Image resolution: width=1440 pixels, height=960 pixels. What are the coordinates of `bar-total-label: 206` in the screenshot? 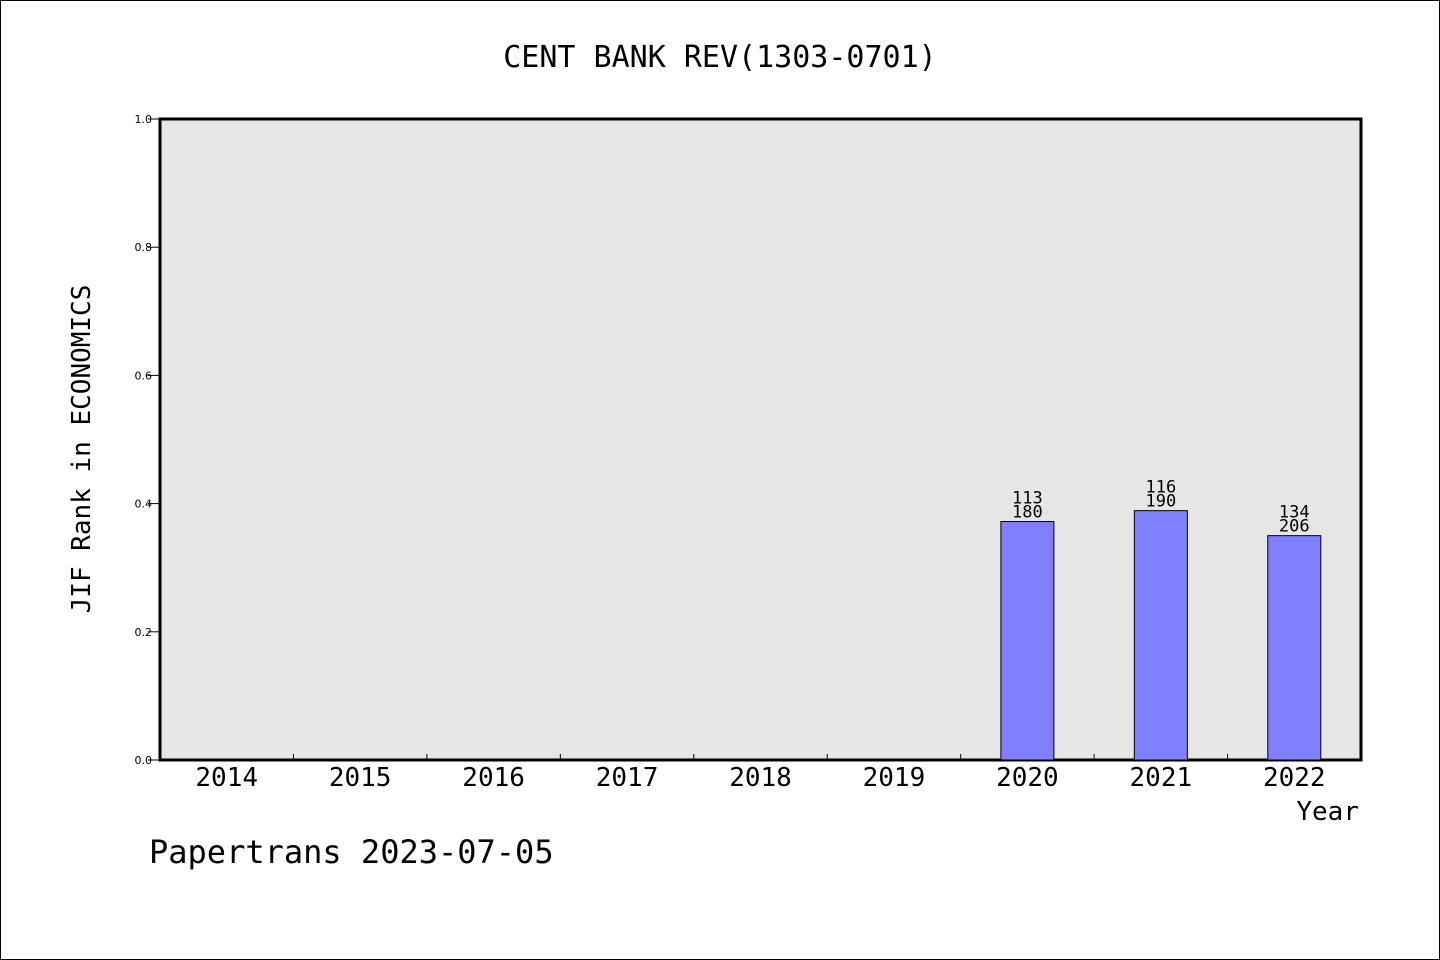 It's located at (1294, 527).